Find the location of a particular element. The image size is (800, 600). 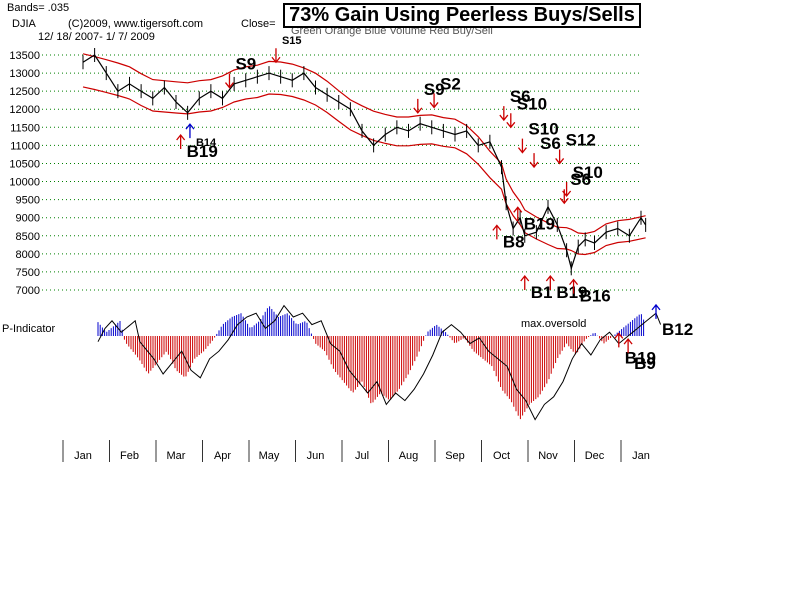

y-tick-label: 7000 is located at coordinates (28, 291).